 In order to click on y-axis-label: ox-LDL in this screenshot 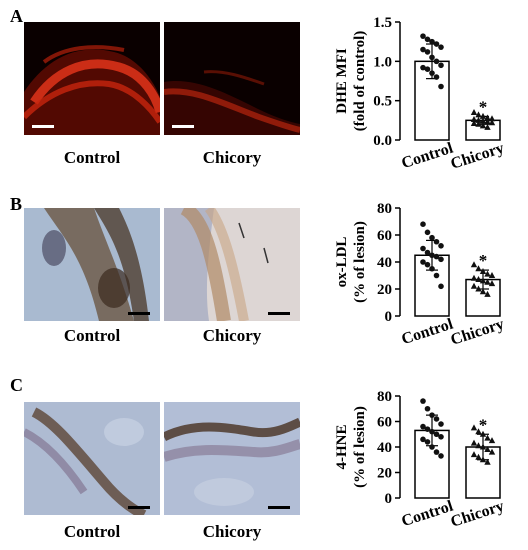, I will do `click(342, 262)`.